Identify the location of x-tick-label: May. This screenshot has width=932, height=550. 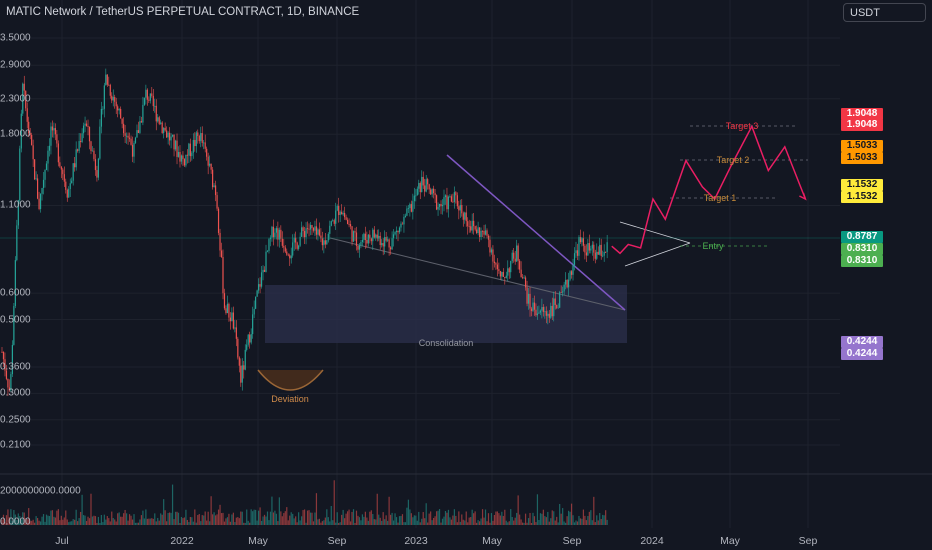
(258, 541).